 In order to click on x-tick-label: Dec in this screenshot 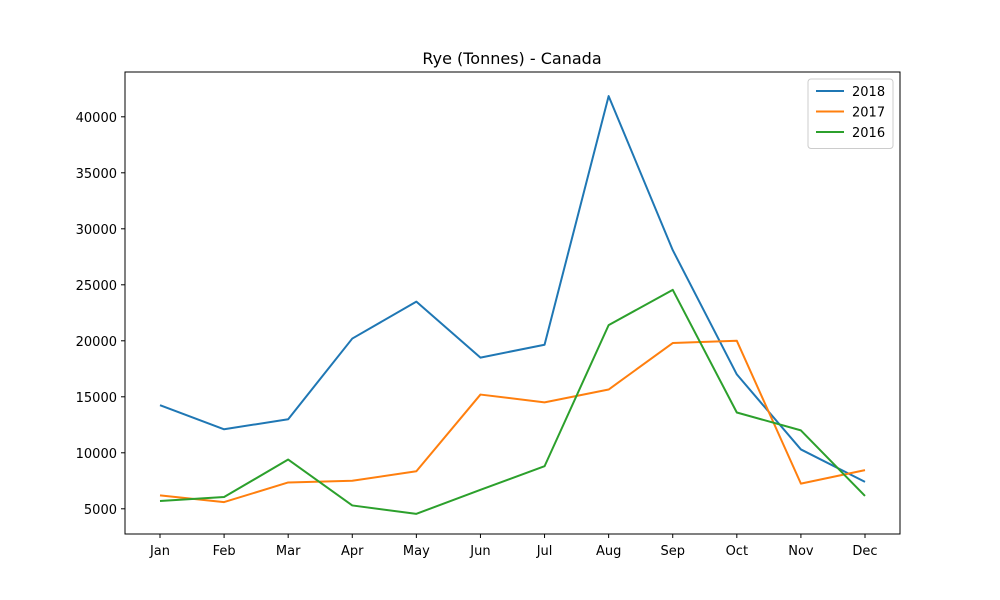, I will do `click(864, 551)`.